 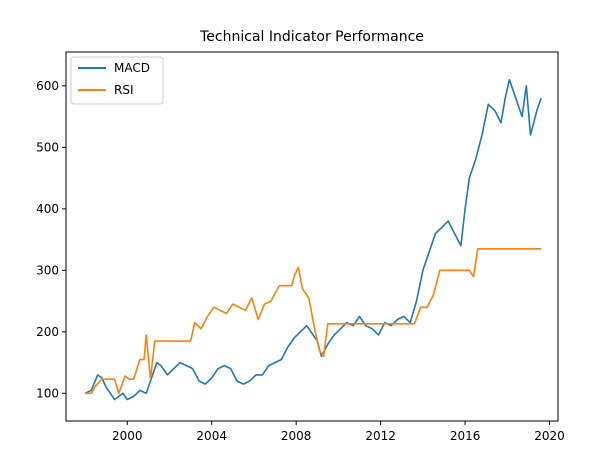 I want to click on legend-label-rsi: RSI, so click(x=124, y=90).